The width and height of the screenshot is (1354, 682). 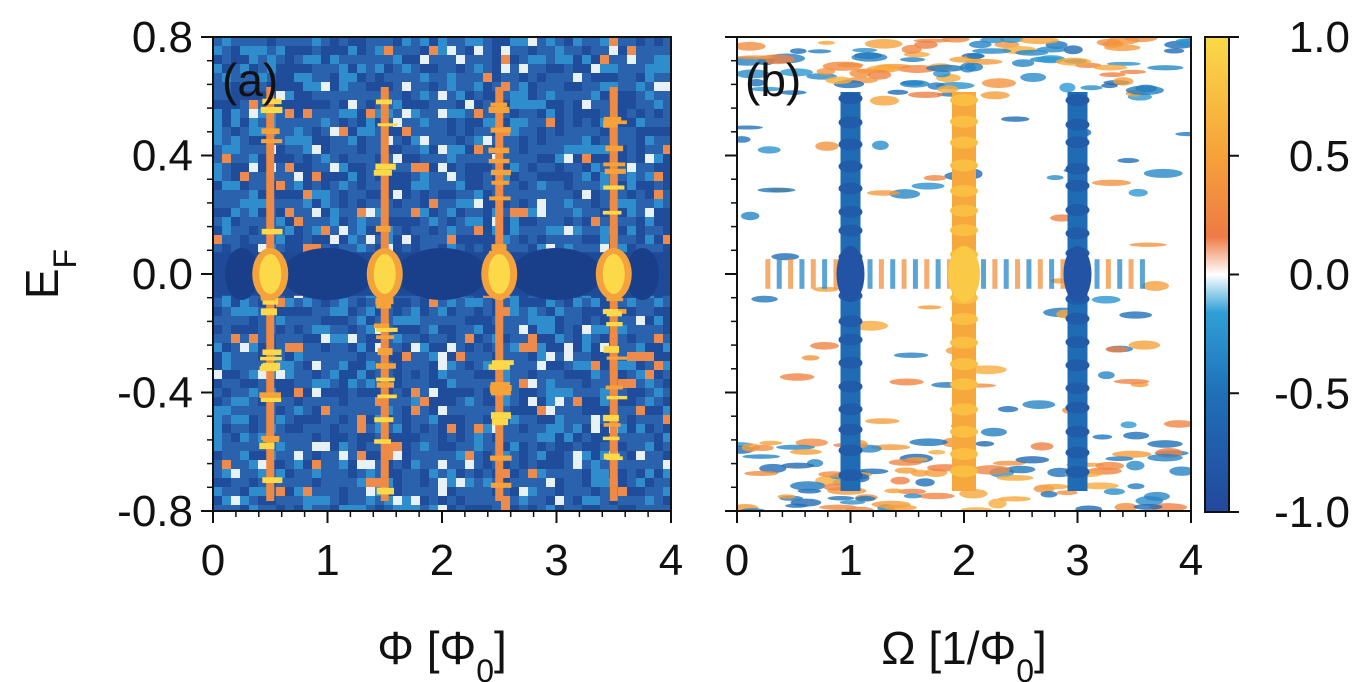 I want to click on panel-a-peak-center, so click(x=270, y=274).